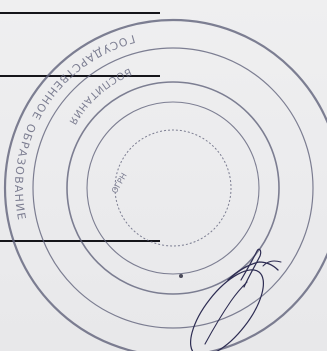 The image size is (327, 351). Describe the element at coordinates (235, 299) in the screenshot. I see `handwritten-signature-icon` at that location.